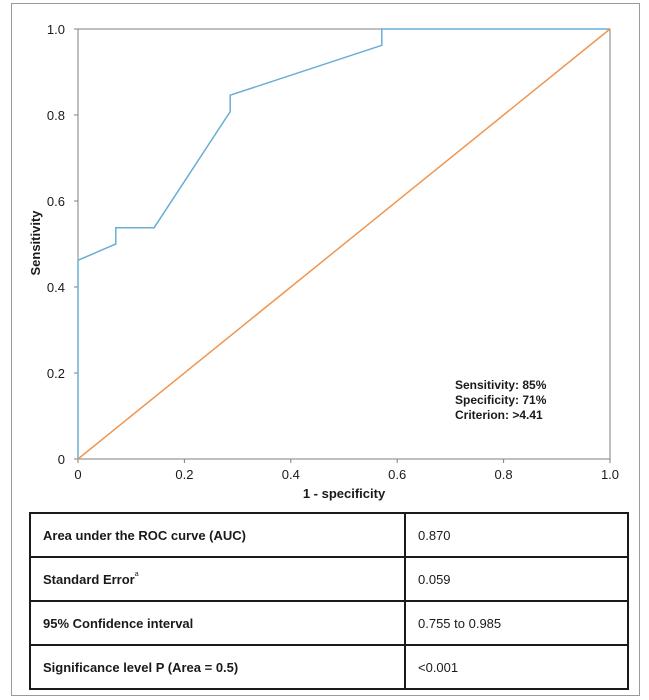 This screenshot has width=649, height=700. I want to click on row-label: Significance level P (Area = 0.5), so click(217, 667).